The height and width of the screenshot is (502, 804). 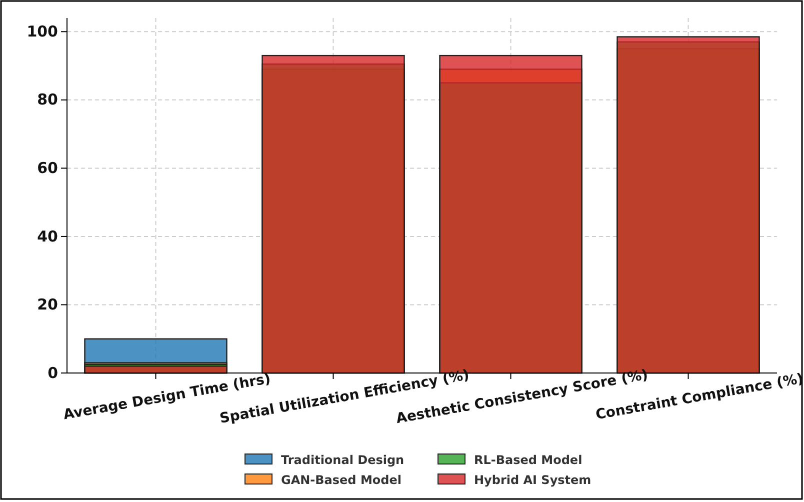 What do you see at coordinates (42, 31) in the screenshot?
I see `y-tick-label: 100` at bounding box center [42, 31].